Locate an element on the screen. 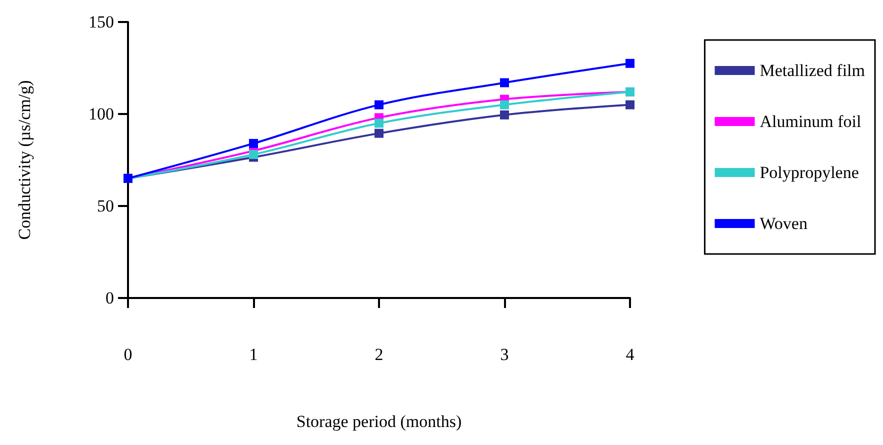 The width and height of the screenshot is (883, 445). legend-label: Aluminum foil is located at coordinates (811, 121).